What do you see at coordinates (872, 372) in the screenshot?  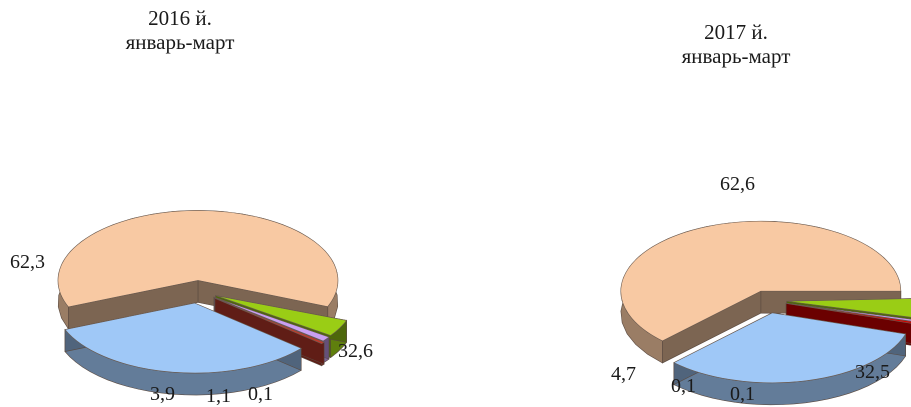 I see `data-label: 32,5` at bounding box center [872, 372].